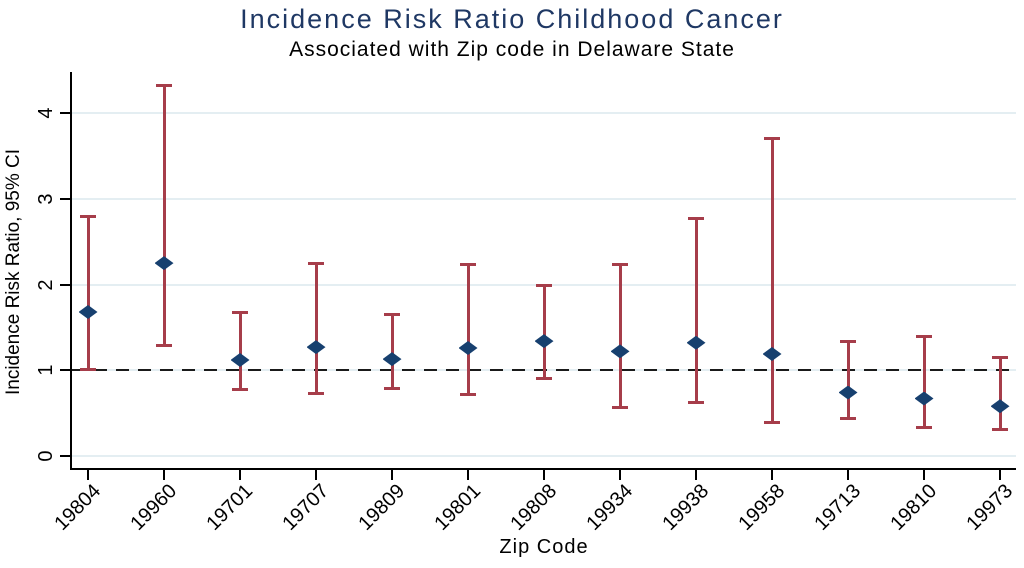 Image resolution: width=1024 pixels, height=568 pixels. What do you see at coordinates (306, 507) in the screenshot?
I see `x-tick-label: 19707` at bounding box center [306, 507].